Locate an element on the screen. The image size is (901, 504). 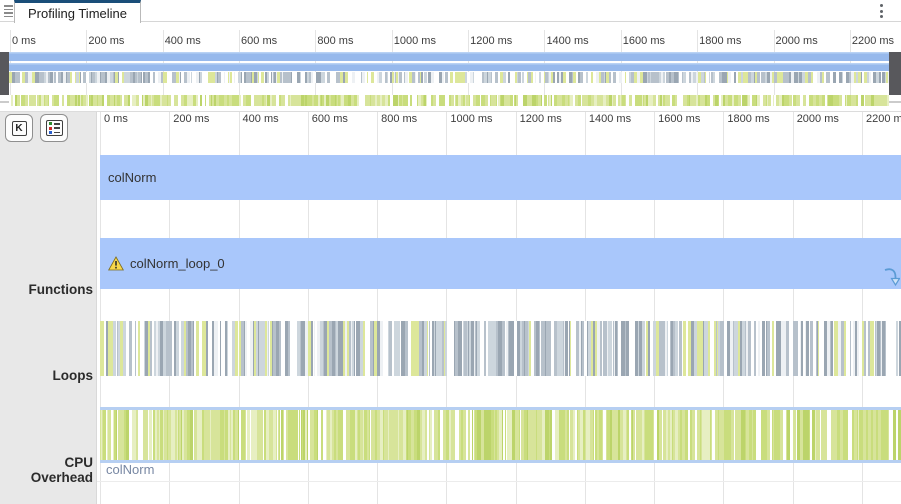
minimap-left-handle is located at coordinates (4, 73).